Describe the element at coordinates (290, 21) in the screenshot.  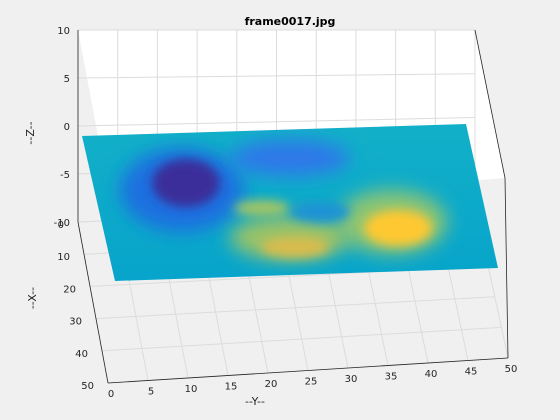
I see `chart-title: frame0017.jpg` at that location.